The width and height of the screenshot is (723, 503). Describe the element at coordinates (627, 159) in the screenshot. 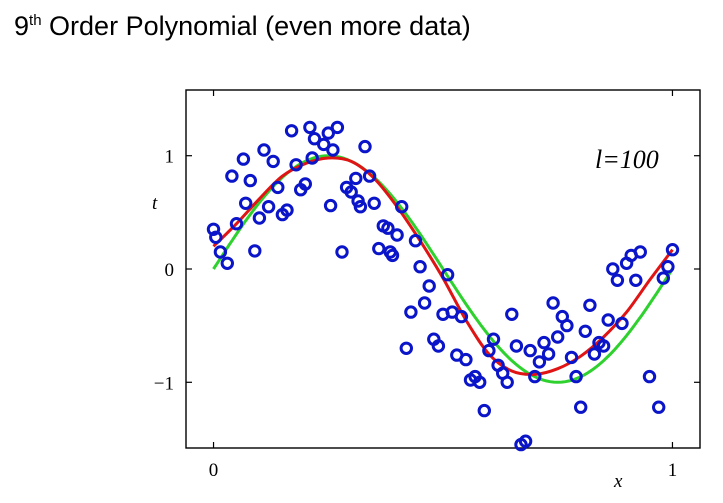

I see `sample-size-annotation: l=100` at that location.